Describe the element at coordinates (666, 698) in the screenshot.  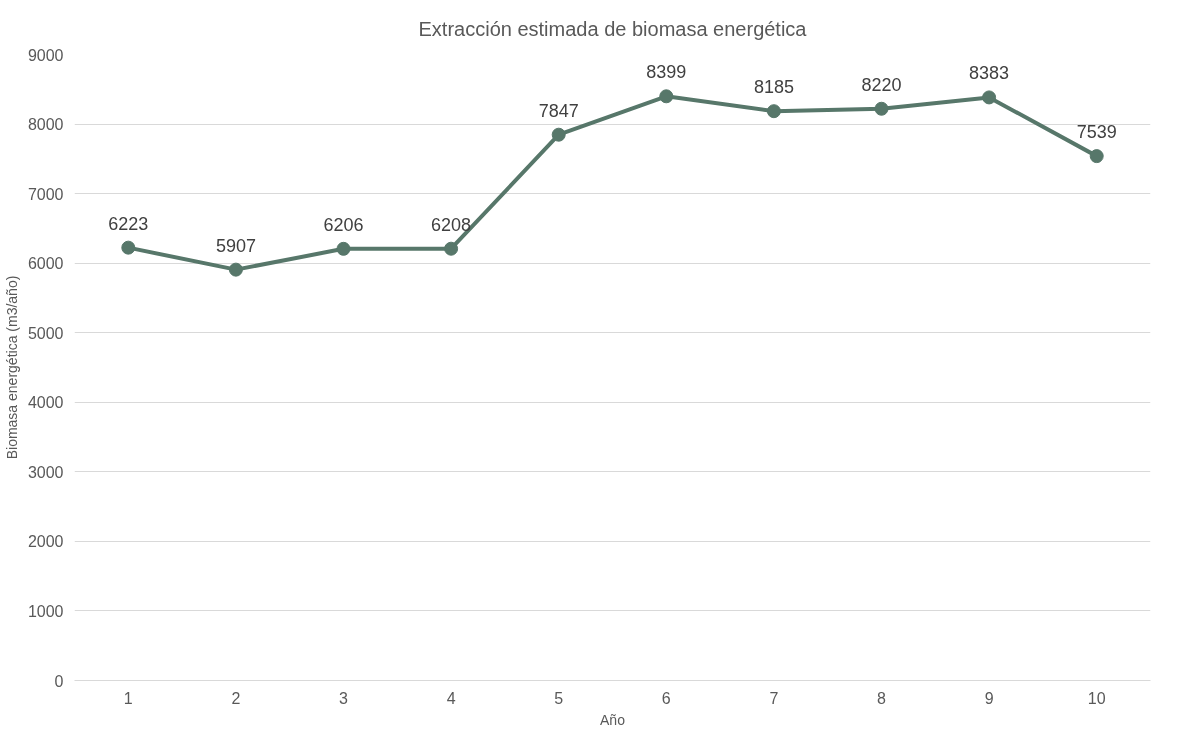
I see `x-tick-label: 6` at that location.